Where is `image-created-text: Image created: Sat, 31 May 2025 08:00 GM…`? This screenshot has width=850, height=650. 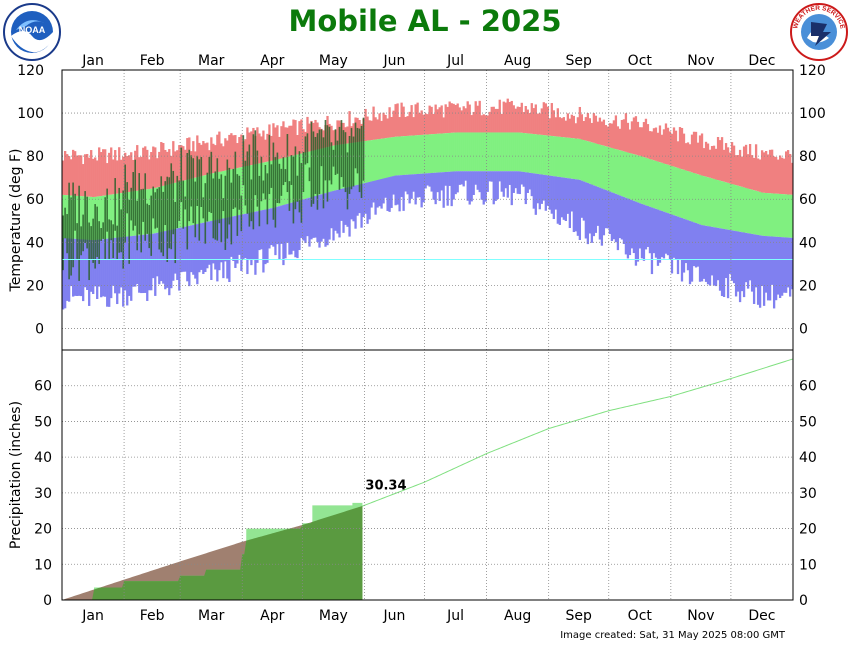 image-created-text: Image created: Sat, 31 May 2025 08:00 GM… is located at coordinates (672, 635).